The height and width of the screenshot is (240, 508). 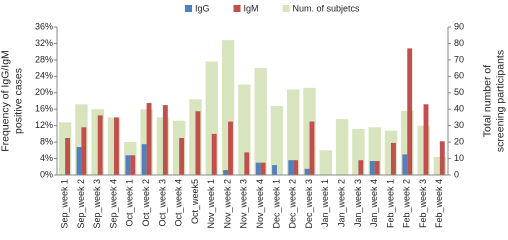 I want to click on x-tick-label: Jan_week 3, so click(x=358, y=203).